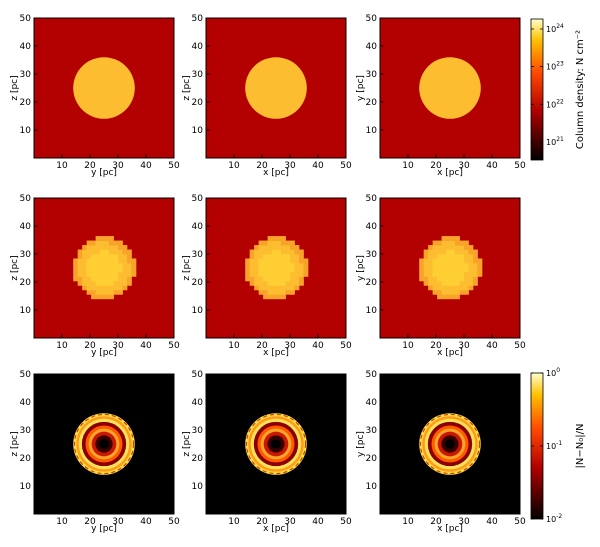 This screenshot has height=547, width=600. What do you see at coordinates (26, 255) in the screenshot?
I see `y-tick-label: 30` at bounding box center [26, 255].